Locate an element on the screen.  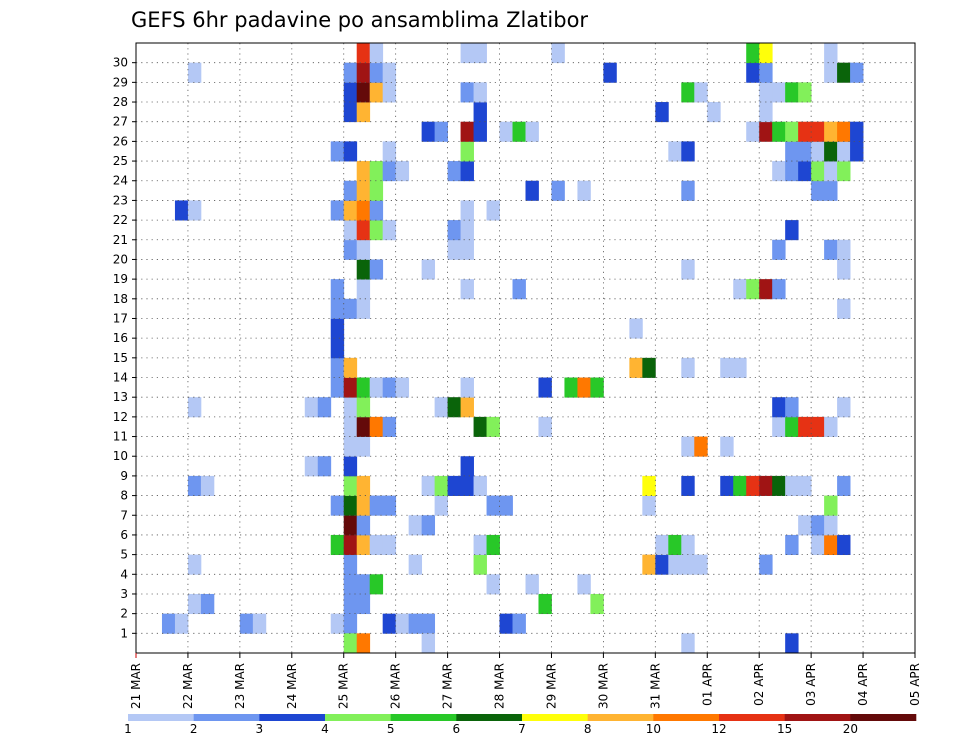
x-tick-label: 01 APR is located at coordinates (707, 684).